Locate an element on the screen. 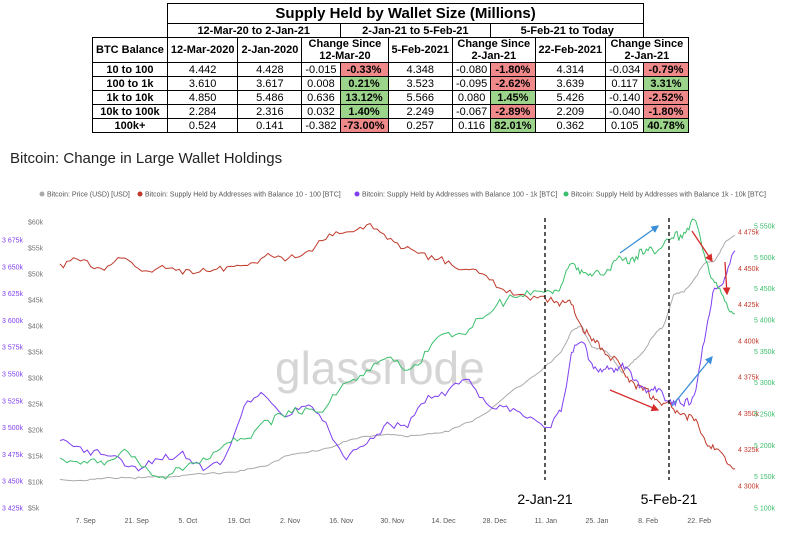  percent-change-cell: 0.21% is located at coordinates (364, 83).